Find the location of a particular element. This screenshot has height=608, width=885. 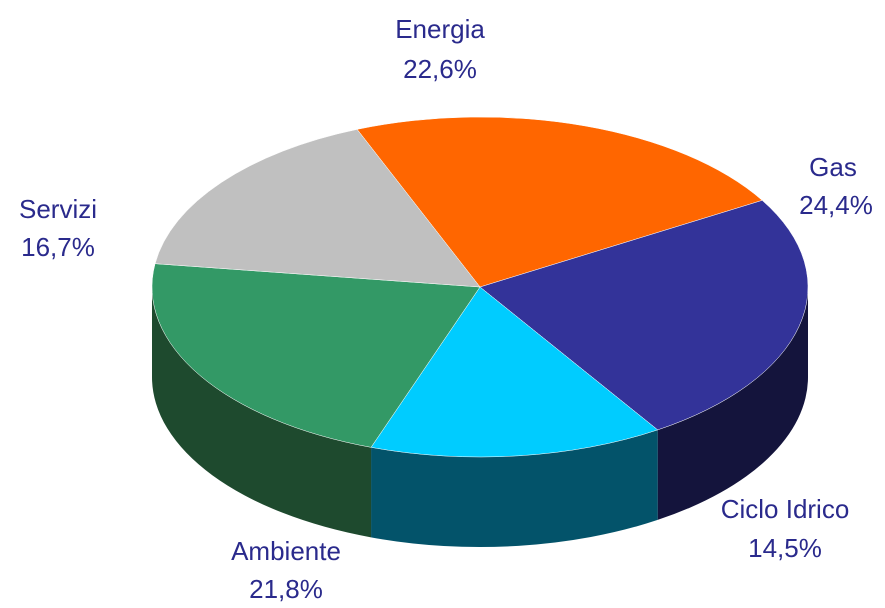

slice-label-energia: Energia is located at coordinates (440, 29).